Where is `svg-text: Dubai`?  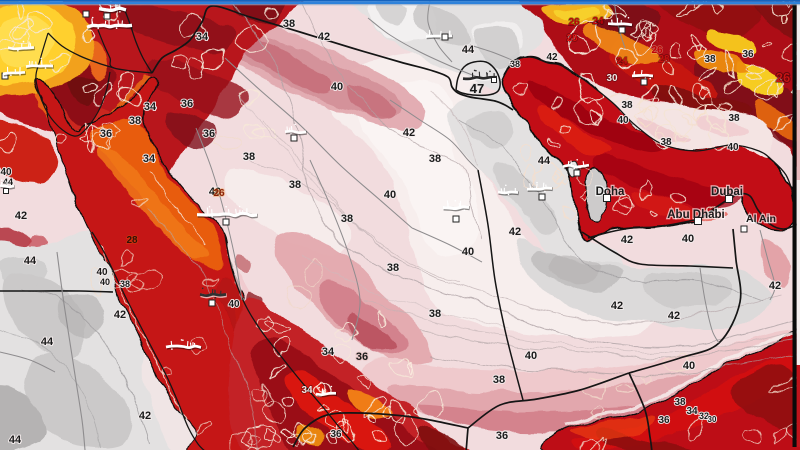 svg-text: Dubai is located at coordinates (727, 192).